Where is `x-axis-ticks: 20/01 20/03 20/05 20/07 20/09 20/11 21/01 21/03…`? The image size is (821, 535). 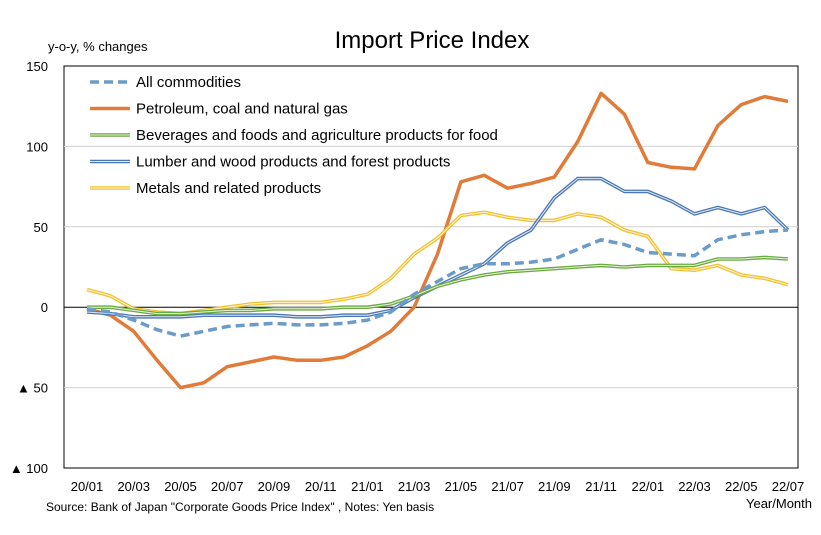 x-axis-ticks: 20/01 20/03 20/05 20/07 20/09 20/11 21/01 21/03… is located at coordinates (438, 486).